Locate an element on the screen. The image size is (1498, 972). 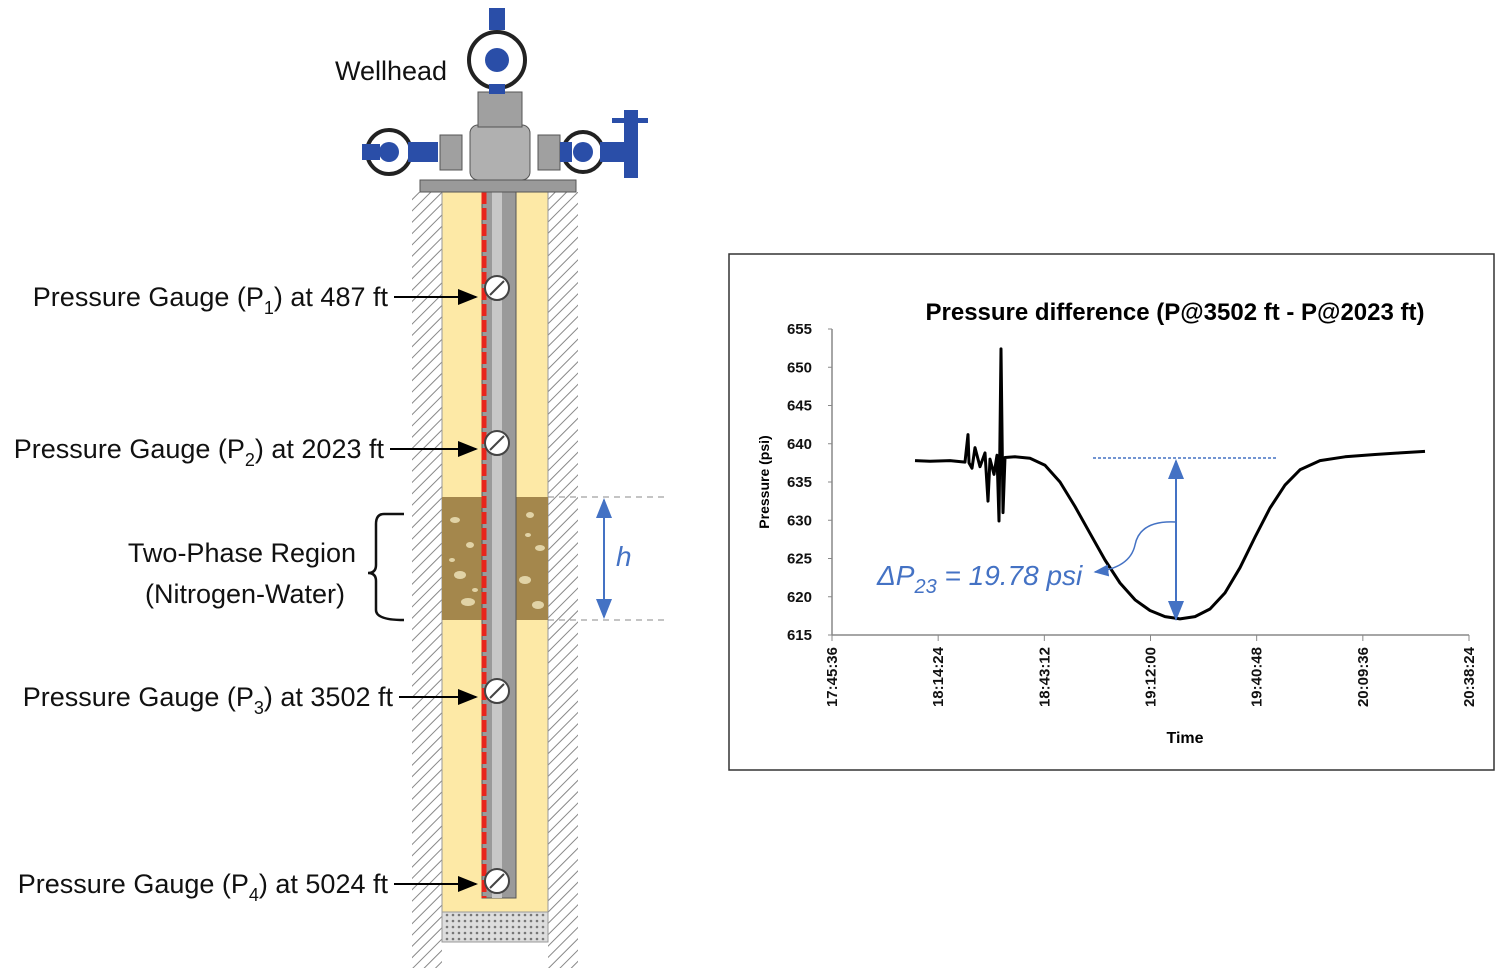
x-tick-label: 19:12:00 is located at coordinates (1151, 677).